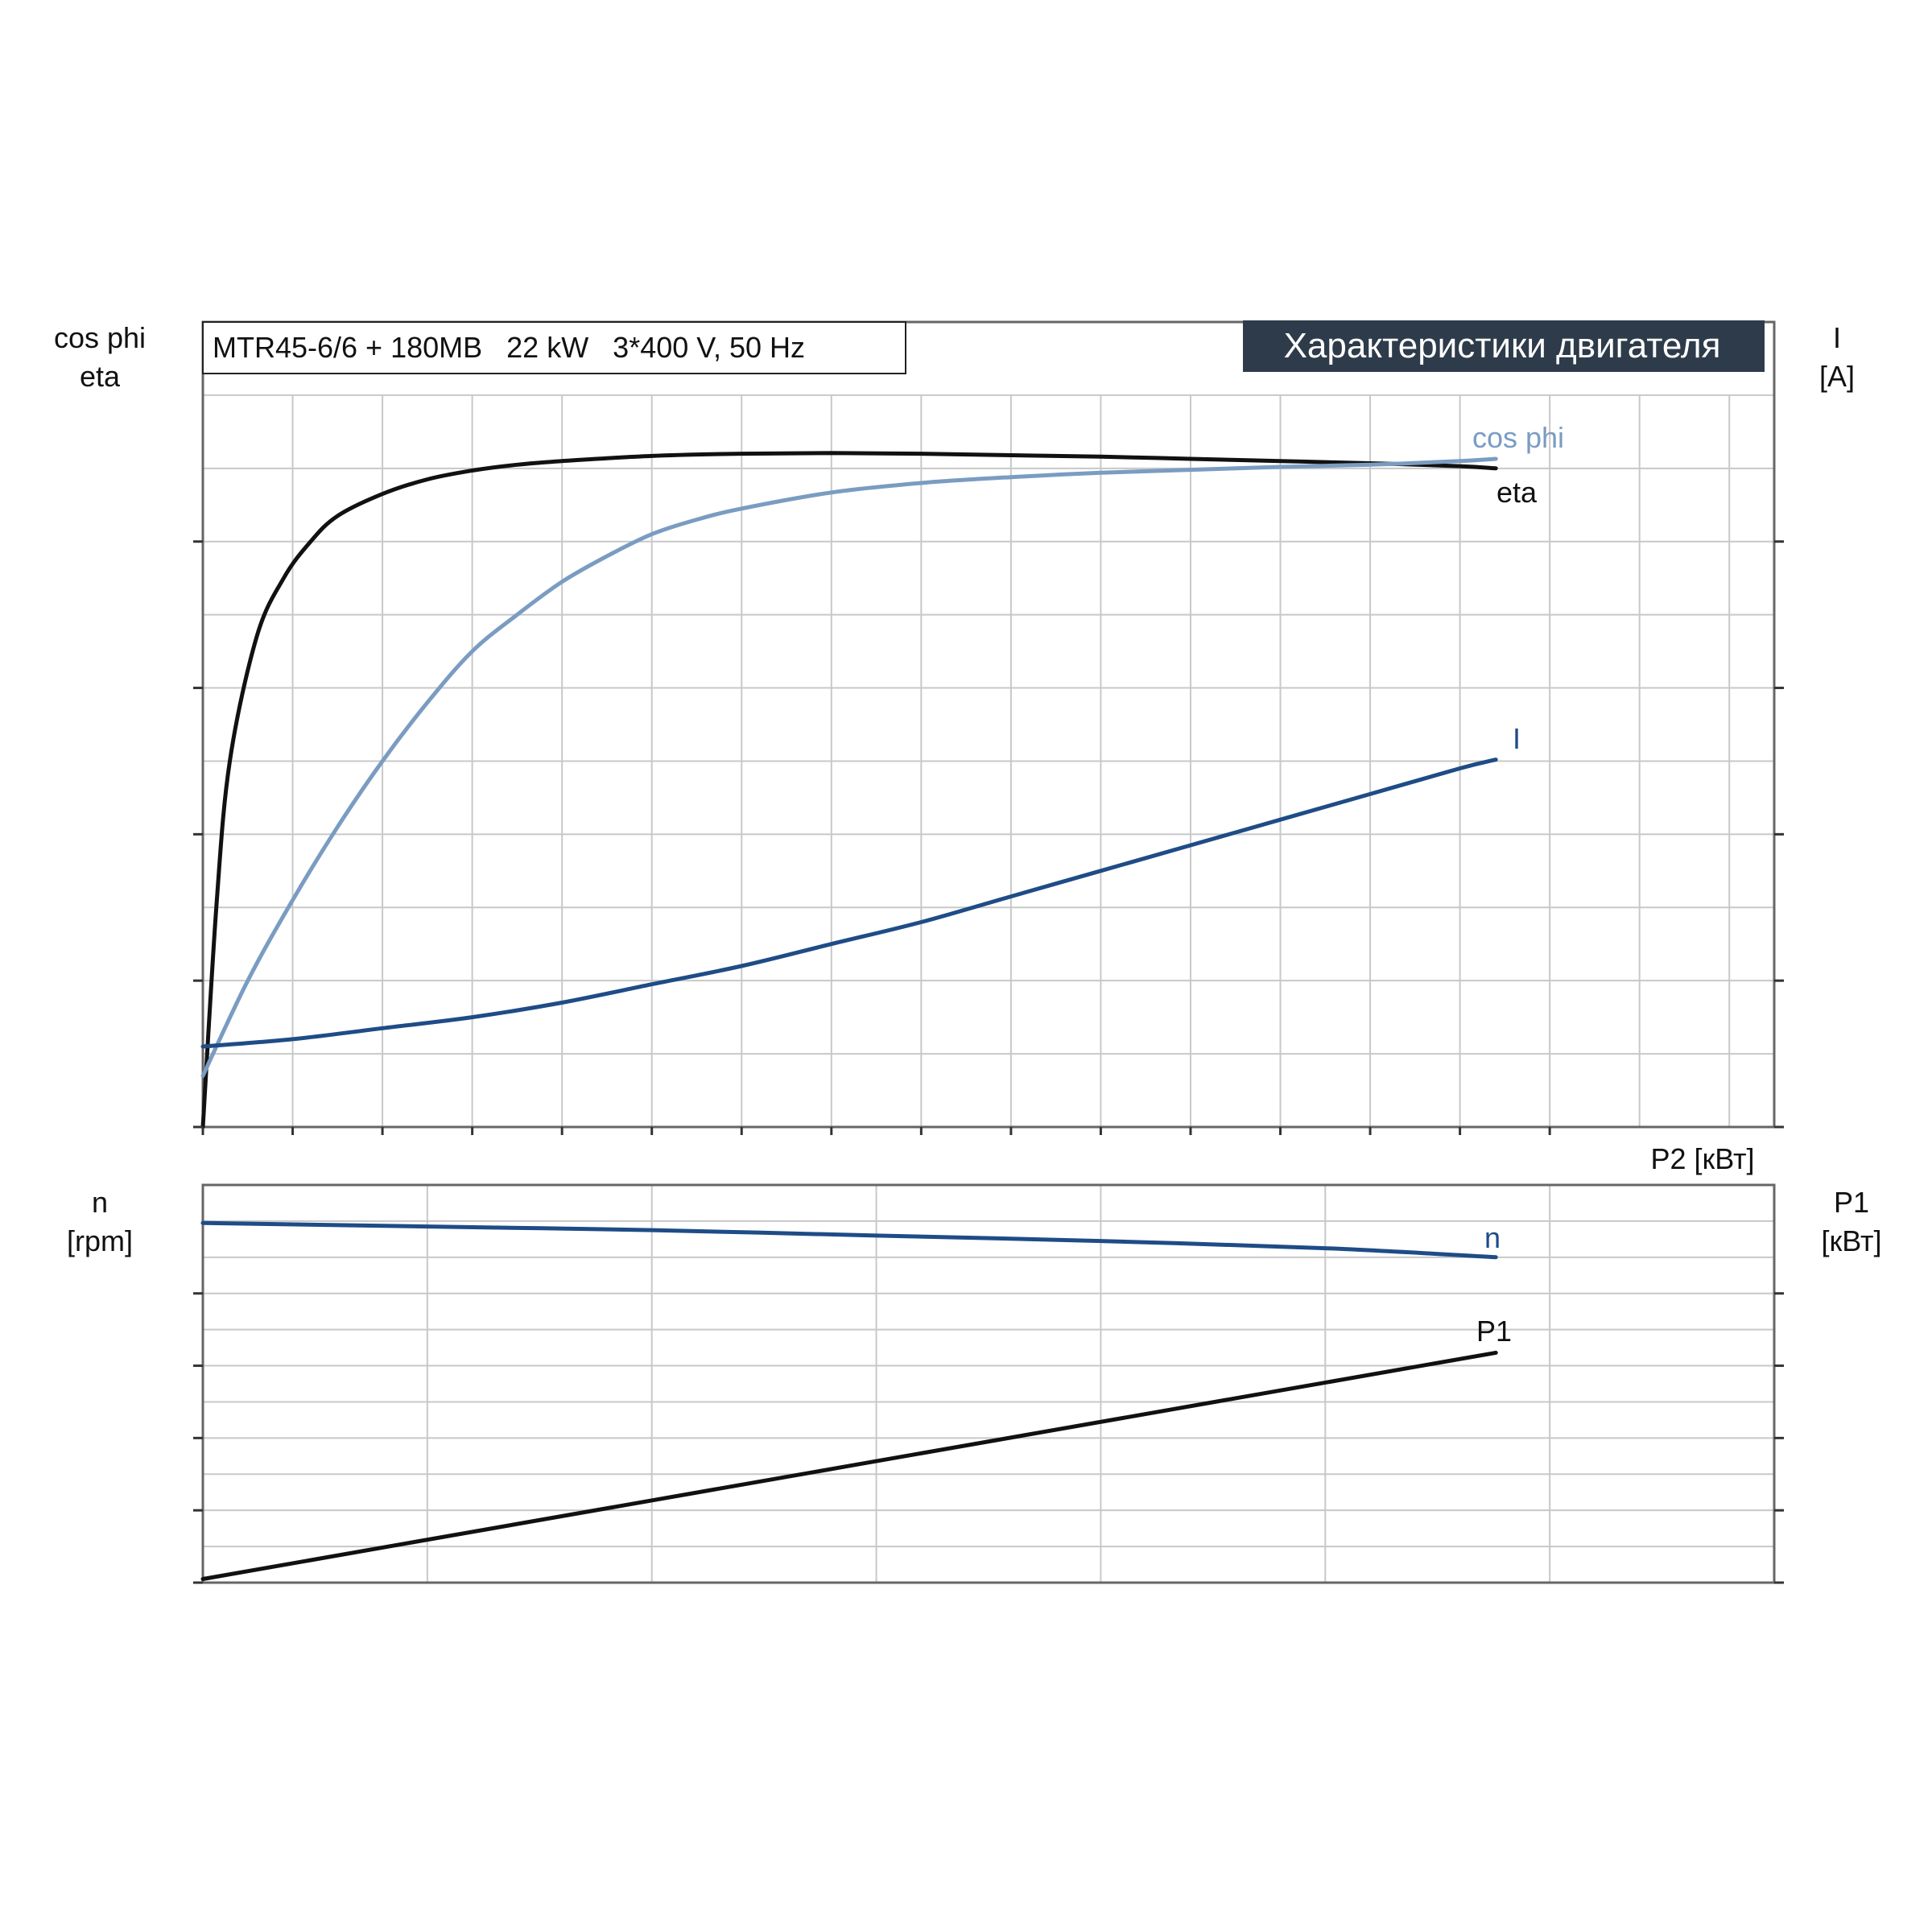 This screenshot has width=1932, height=1932. Describe the element at coordinates (1492, 1237) in the screenshot. I see `series-label-speed: n` at that location.